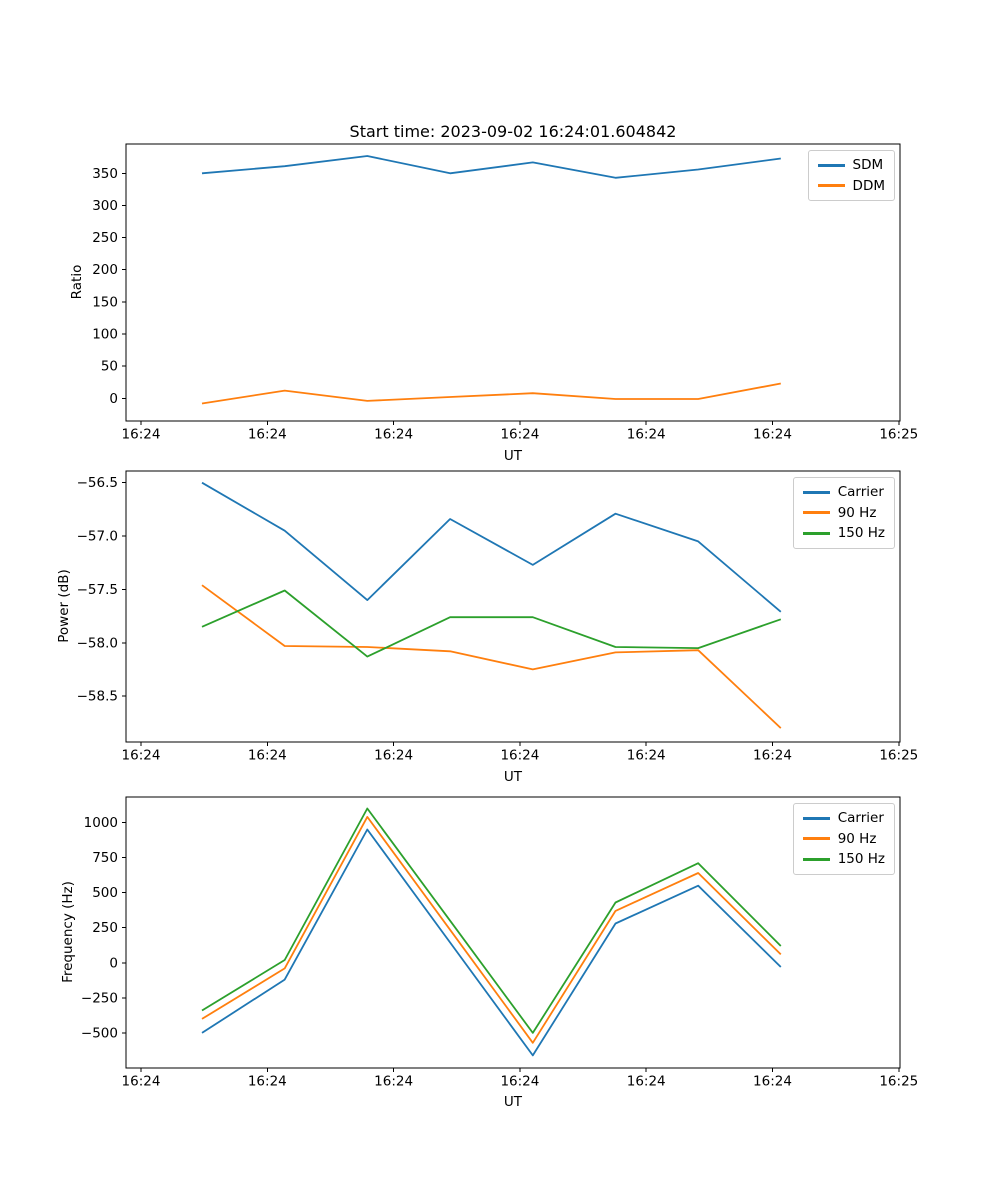 This screenshot has height=1200, width=1000. Describe the element at coordinates (513, 1102) in the screenshot. I see `x-axis-label-ut-3: UT` at that location.